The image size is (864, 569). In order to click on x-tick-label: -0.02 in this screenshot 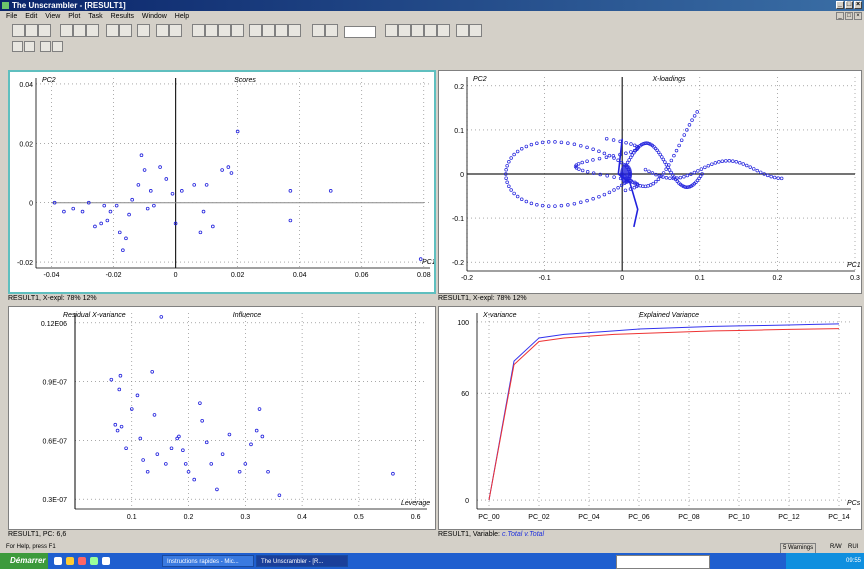, I will do `click(114, 275)`.